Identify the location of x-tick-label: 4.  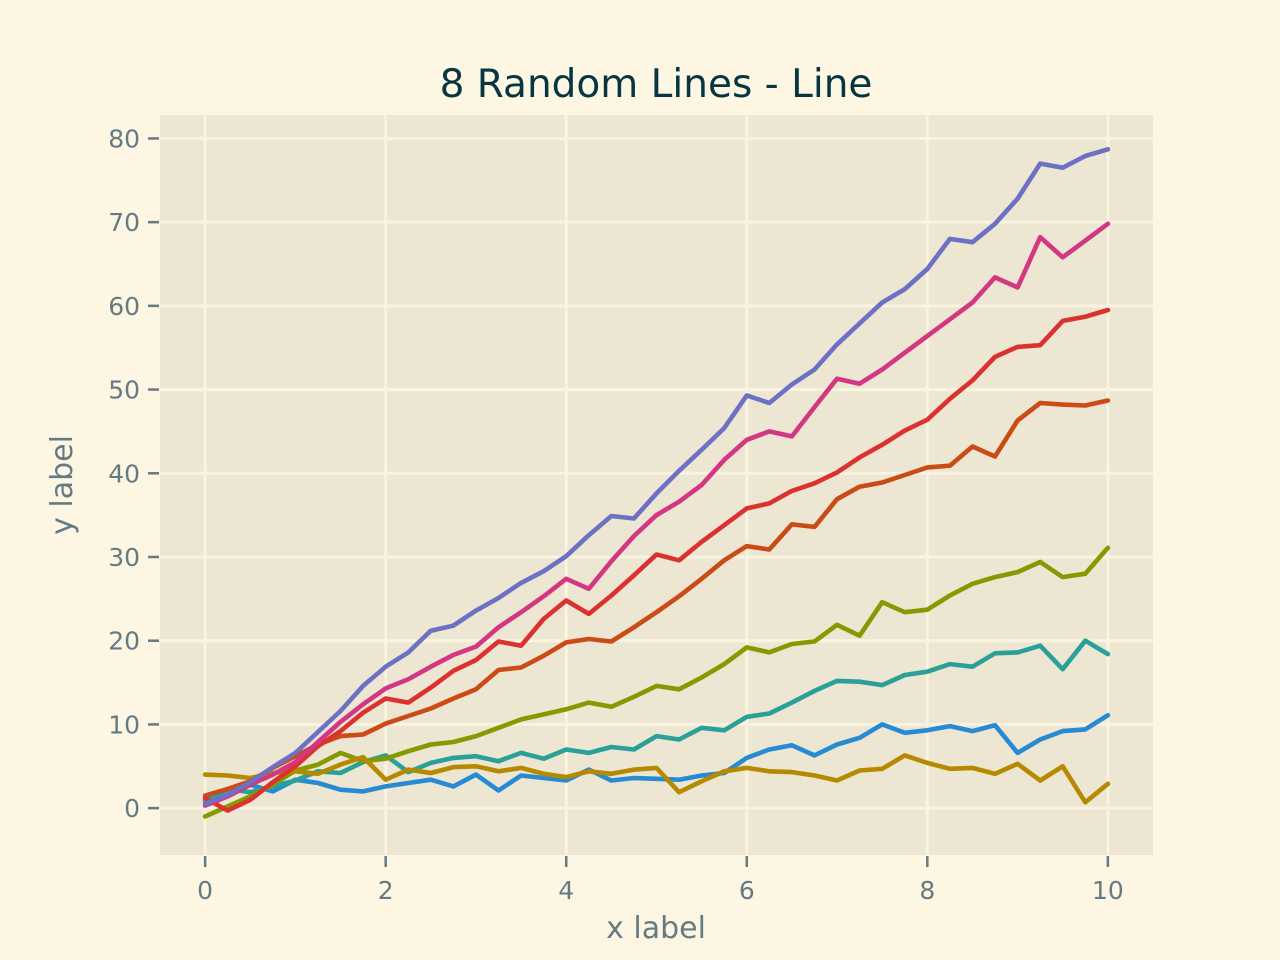
(566, 890).